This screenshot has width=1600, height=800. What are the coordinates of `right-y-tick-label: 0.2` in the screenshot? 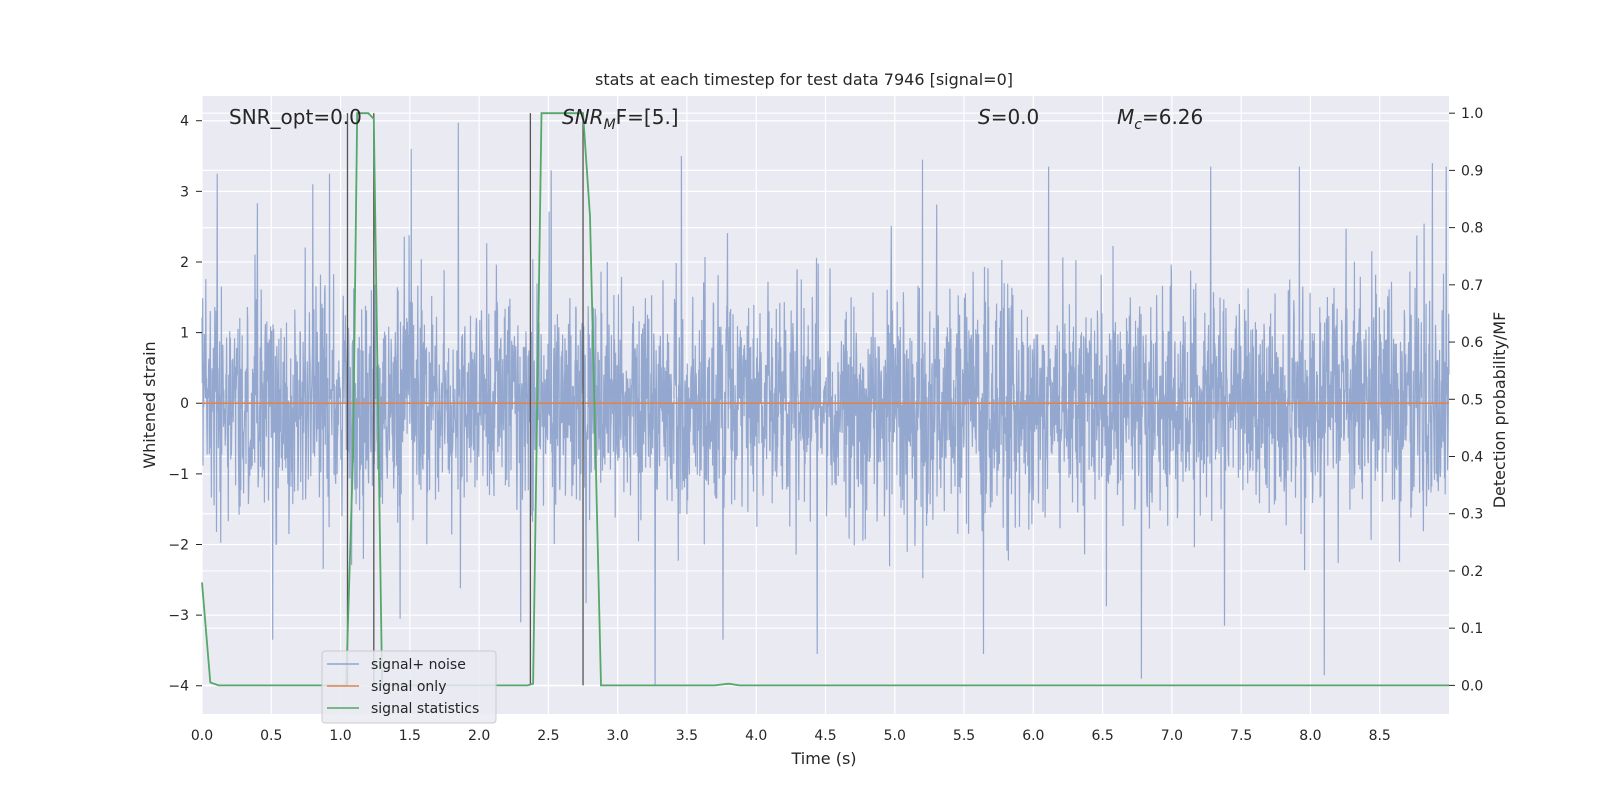 It's located at (1472, 572).